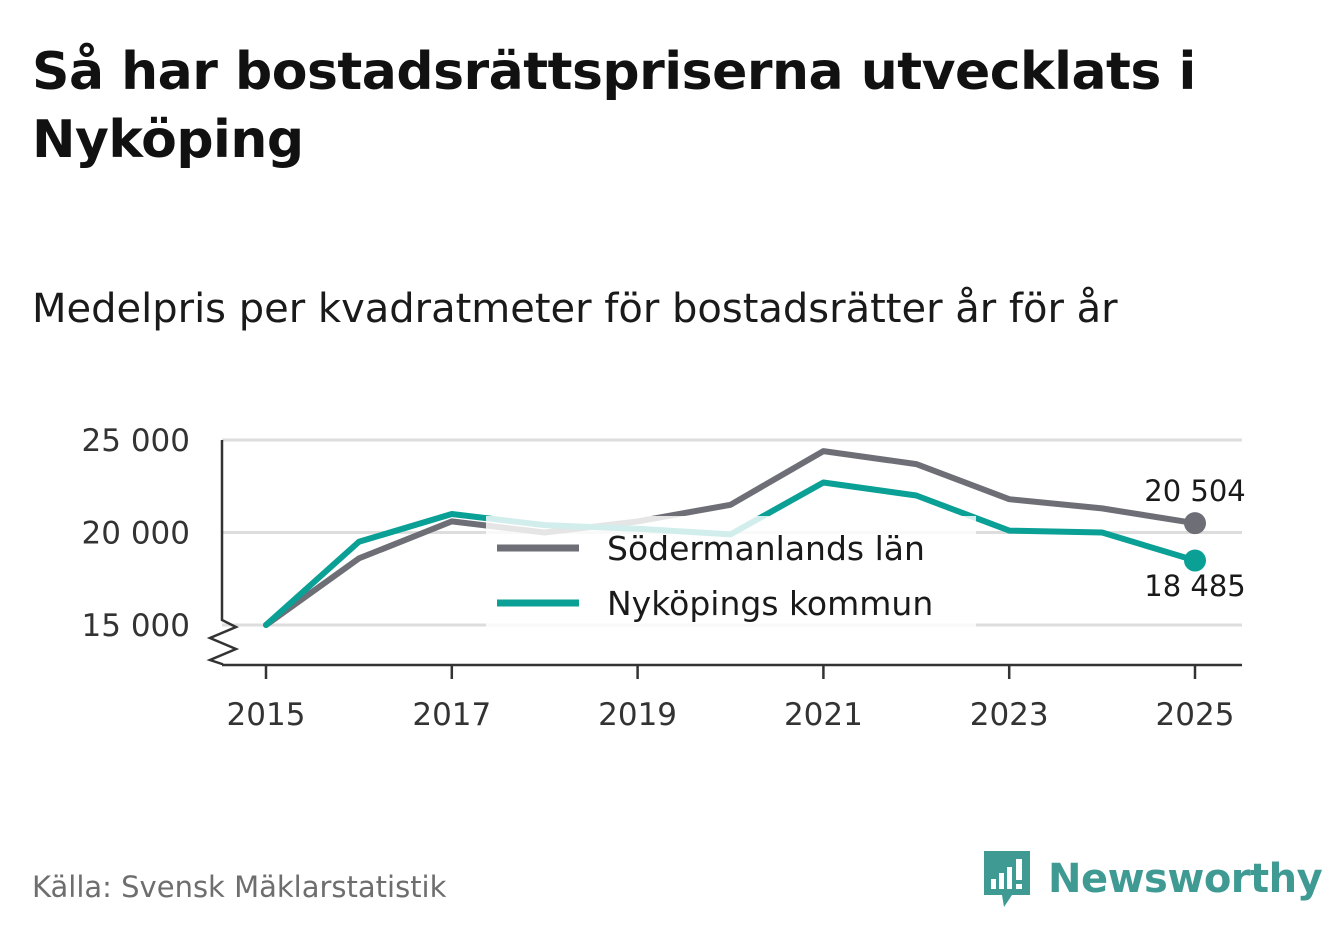 The width and height of the screenshot is (1322, 939). What do you see at coordinates (451, 715) in the screenshot?
I see `x-tick-label: 2017` at bounding box center [451, 715].